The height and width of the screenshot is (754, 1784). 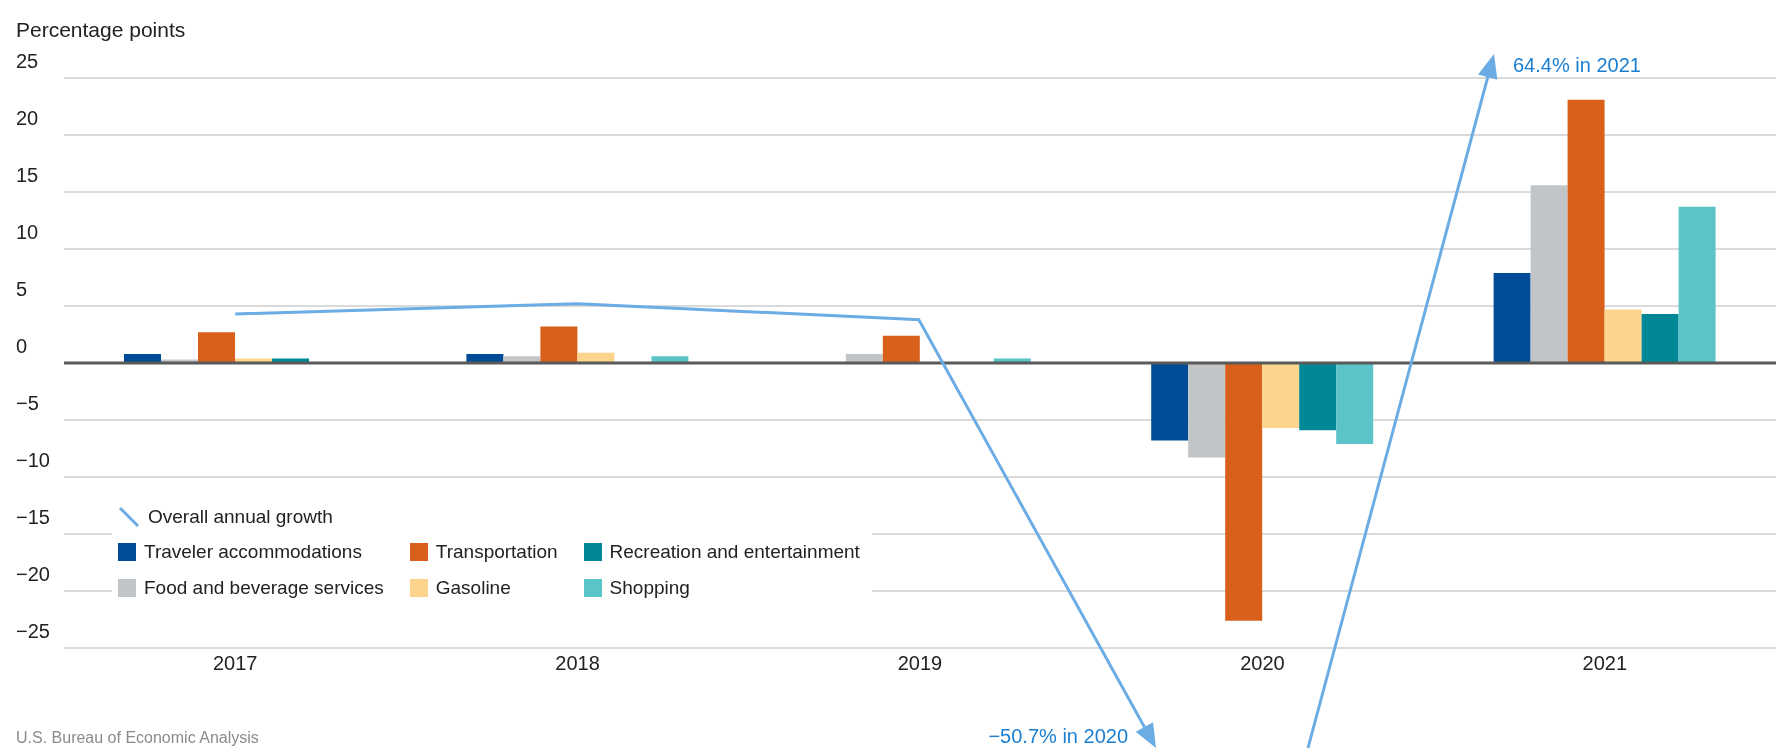 What do you see at coordinates (496, 552) in the screenshot?
I see `legend-label: Transportation` at bounding box center [496, 552].